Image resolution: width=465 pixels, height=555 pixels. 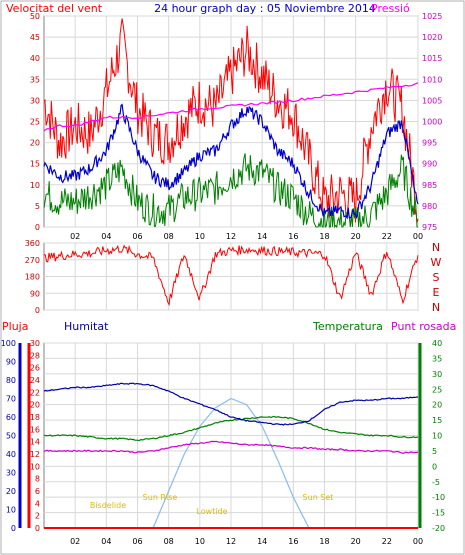 What do you see at coordinates (432, 58) in the screenshot?
I see `pressure-tick-label: 1015` at bounding box center [432, 58].